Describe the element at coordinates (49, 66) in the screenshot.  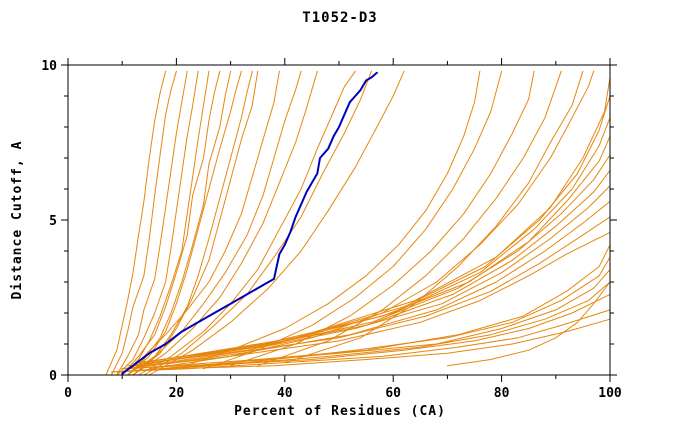
I see `y-tick-label: 10` at that location.